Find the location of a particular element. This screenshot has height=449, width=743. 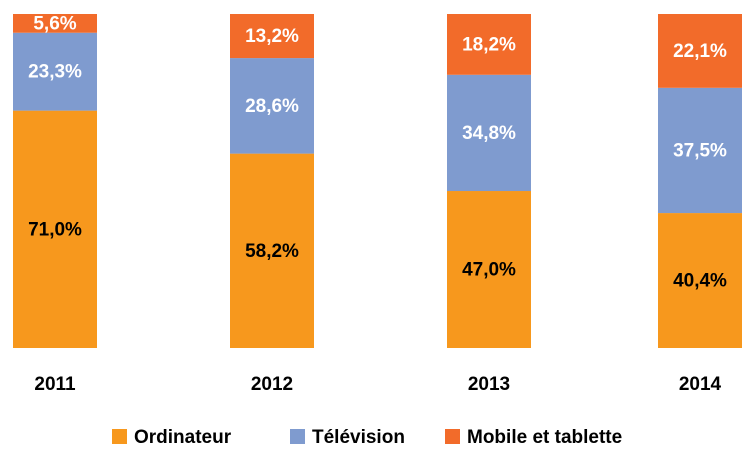

x-tick-label: 2013 is located at coordinates (489, 384).